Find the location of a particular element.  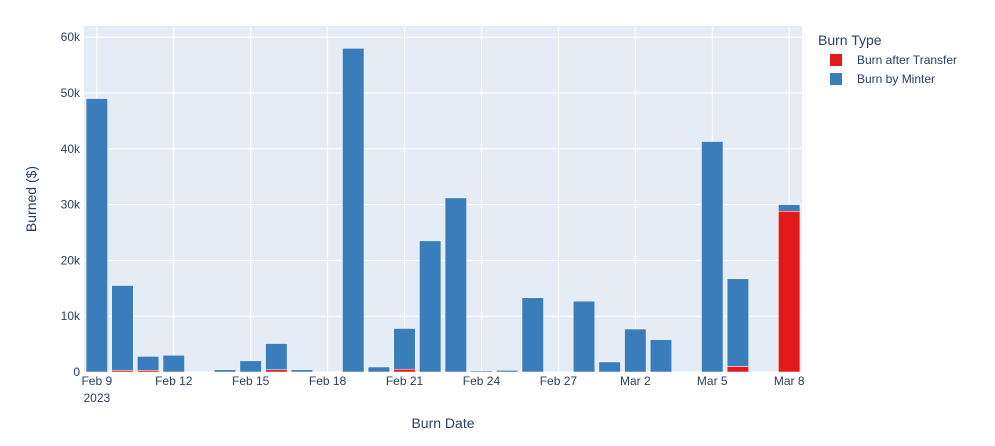

legend-label: Burn by Minter is located at coordinates (896, 79).